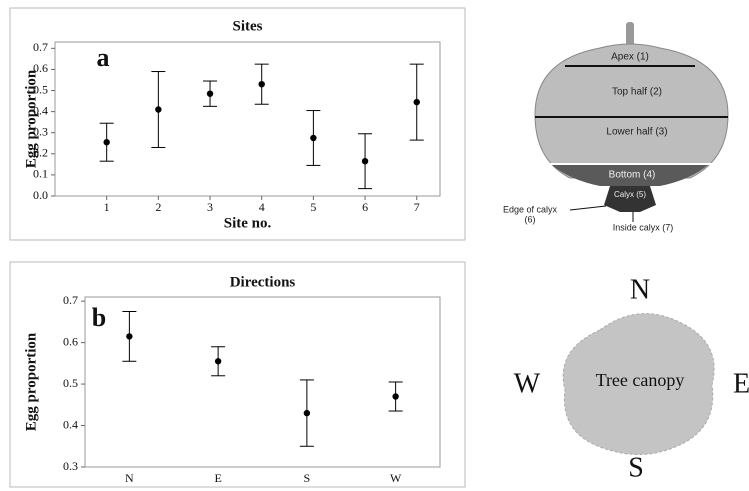 This screenshot has height=491, width=749. What do you see at coordinates (210, 207) in the screenshot?
I see `x-tick-label: 3` at bounding box center [210, 207].